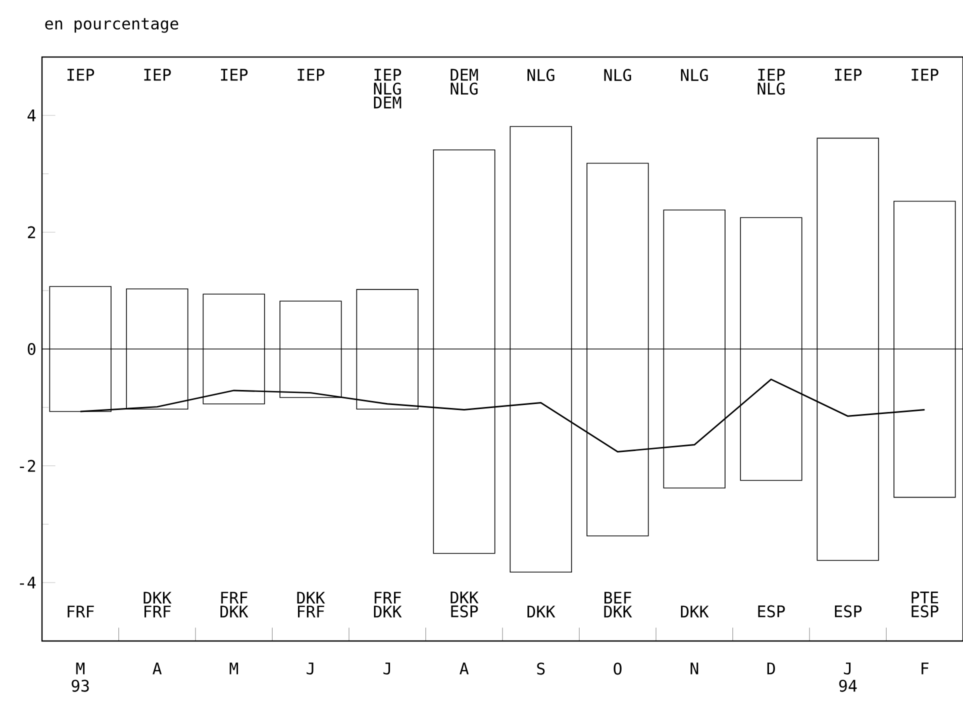  I want to click on x-tick-label: M, so click(234, 668).